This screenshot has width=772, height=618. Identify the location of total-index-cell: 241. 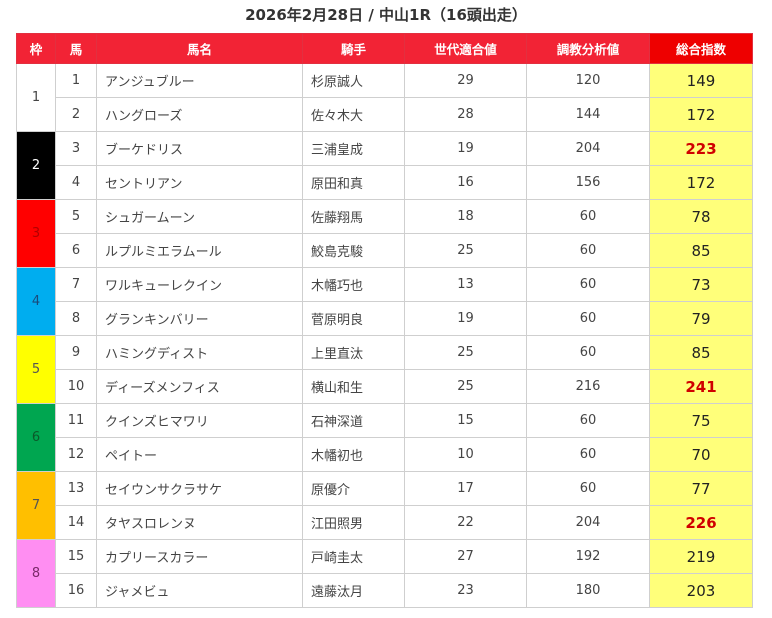
(701, 386).